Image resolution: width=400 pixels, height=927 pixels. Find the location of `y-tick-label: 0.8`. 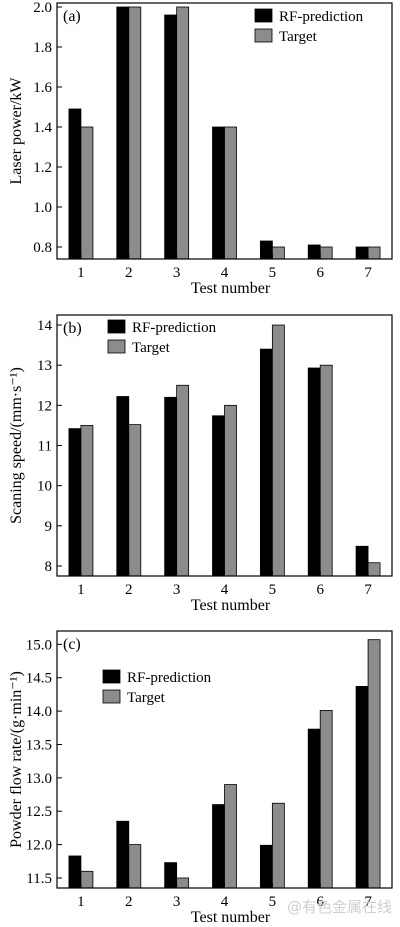

y-tick-label: 0.8 is located at coordinates (42, 248).